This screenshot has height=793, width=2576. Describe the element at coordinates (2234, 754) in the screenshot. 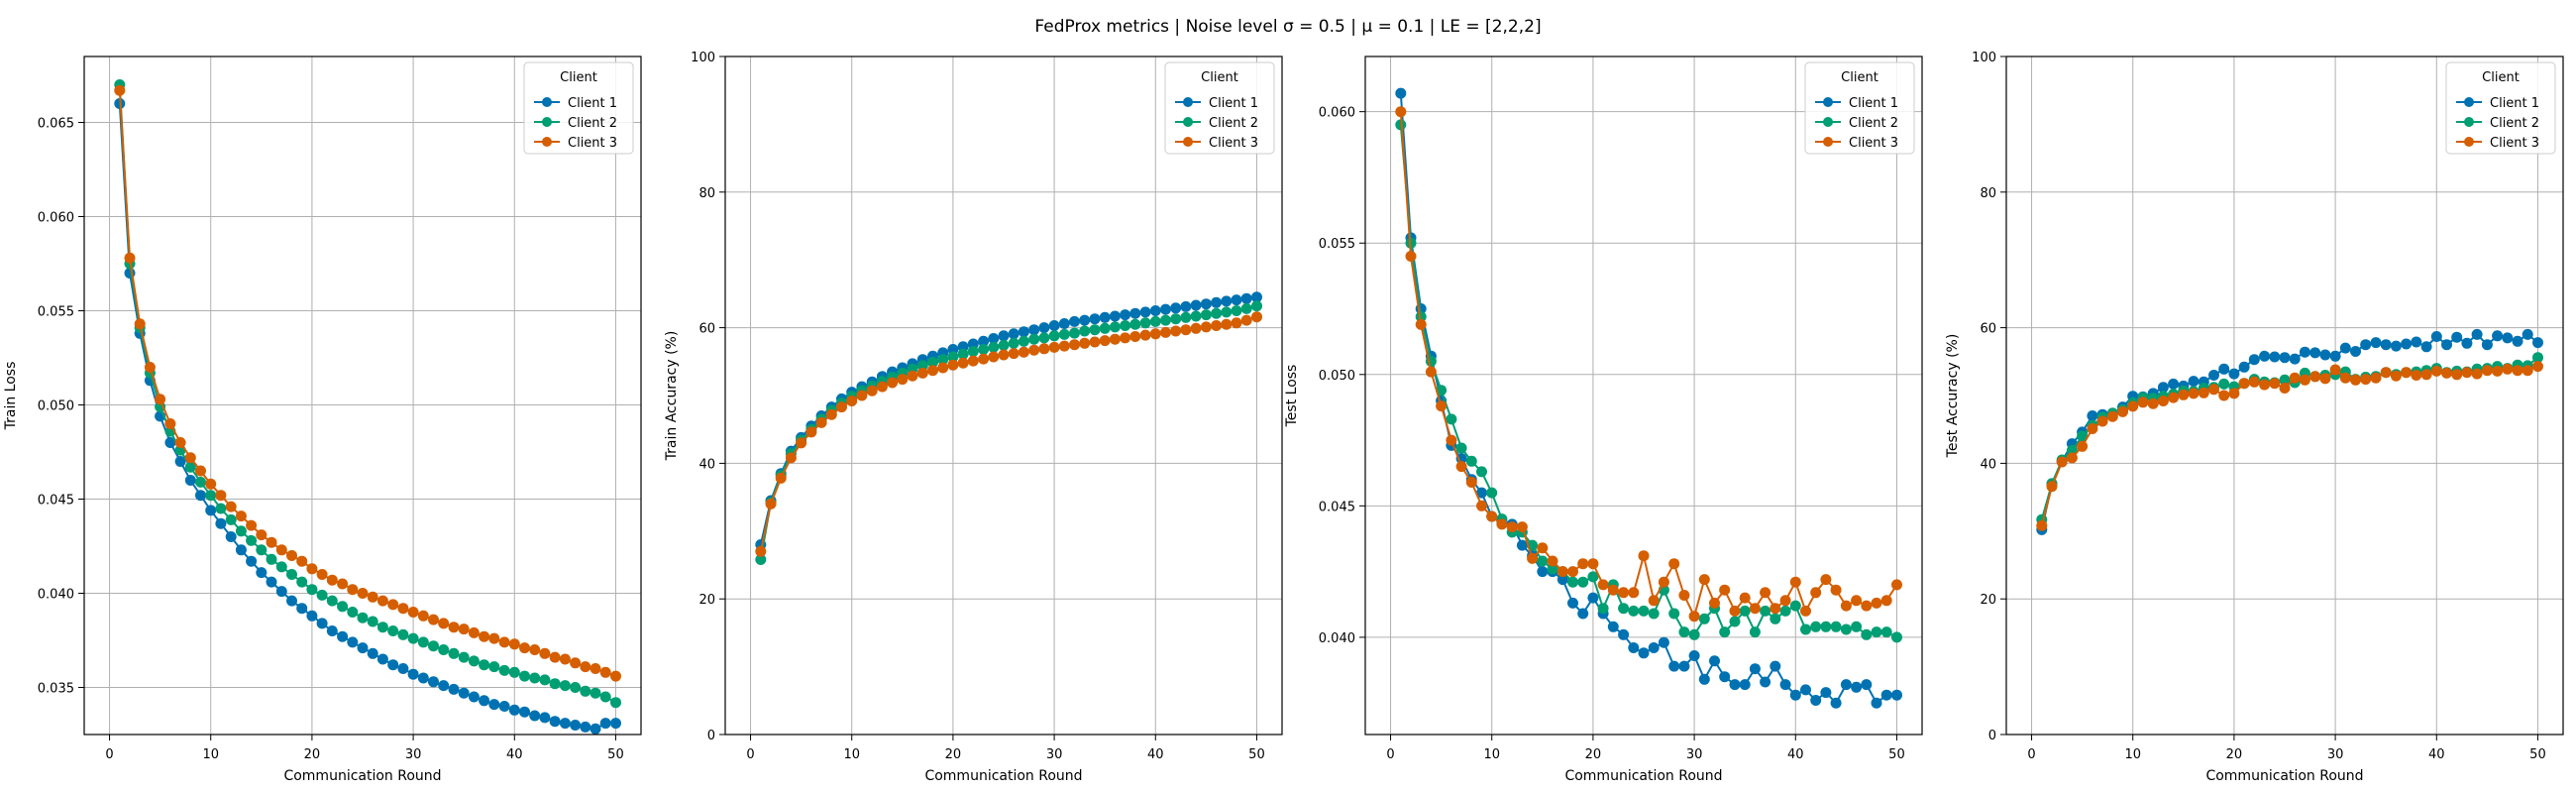

I see `x-tick-label: 20` at that location.